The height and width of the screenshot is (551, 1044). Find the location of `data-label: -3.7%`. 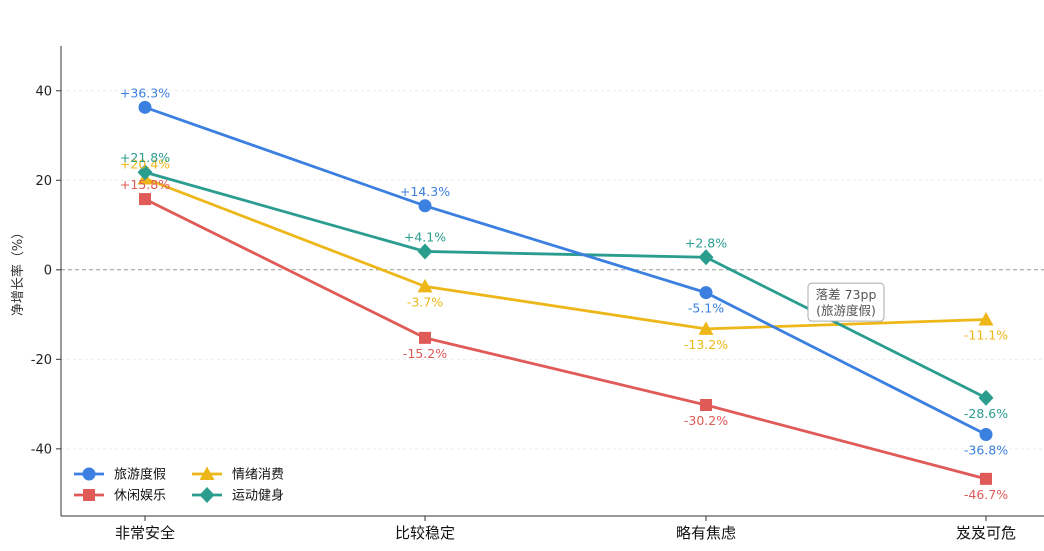

data-label: -3.7% is located at coordinates (425, 301).